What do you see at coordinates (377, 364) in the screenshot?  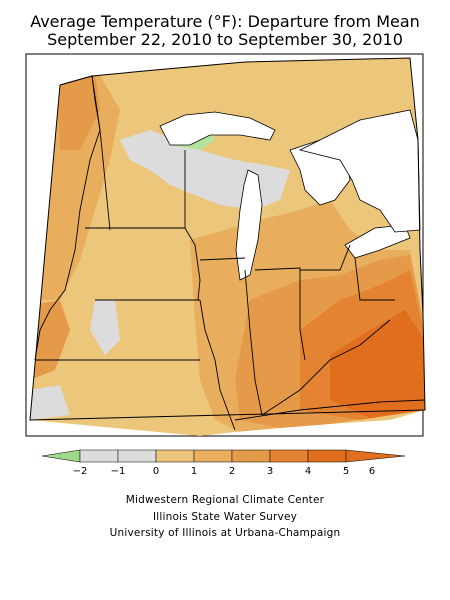 I see `field-southeast-5to6` at bounding box center [377, 364].